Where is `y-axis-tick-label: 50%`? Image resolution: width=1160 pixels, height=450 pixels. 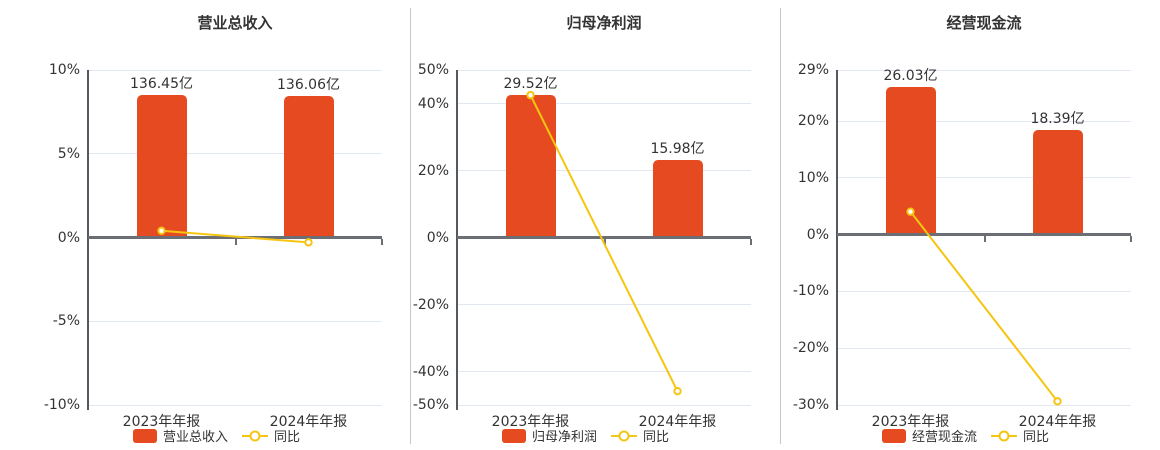
y-axis-tick-label: 50% is located at coordinates (433, 70).